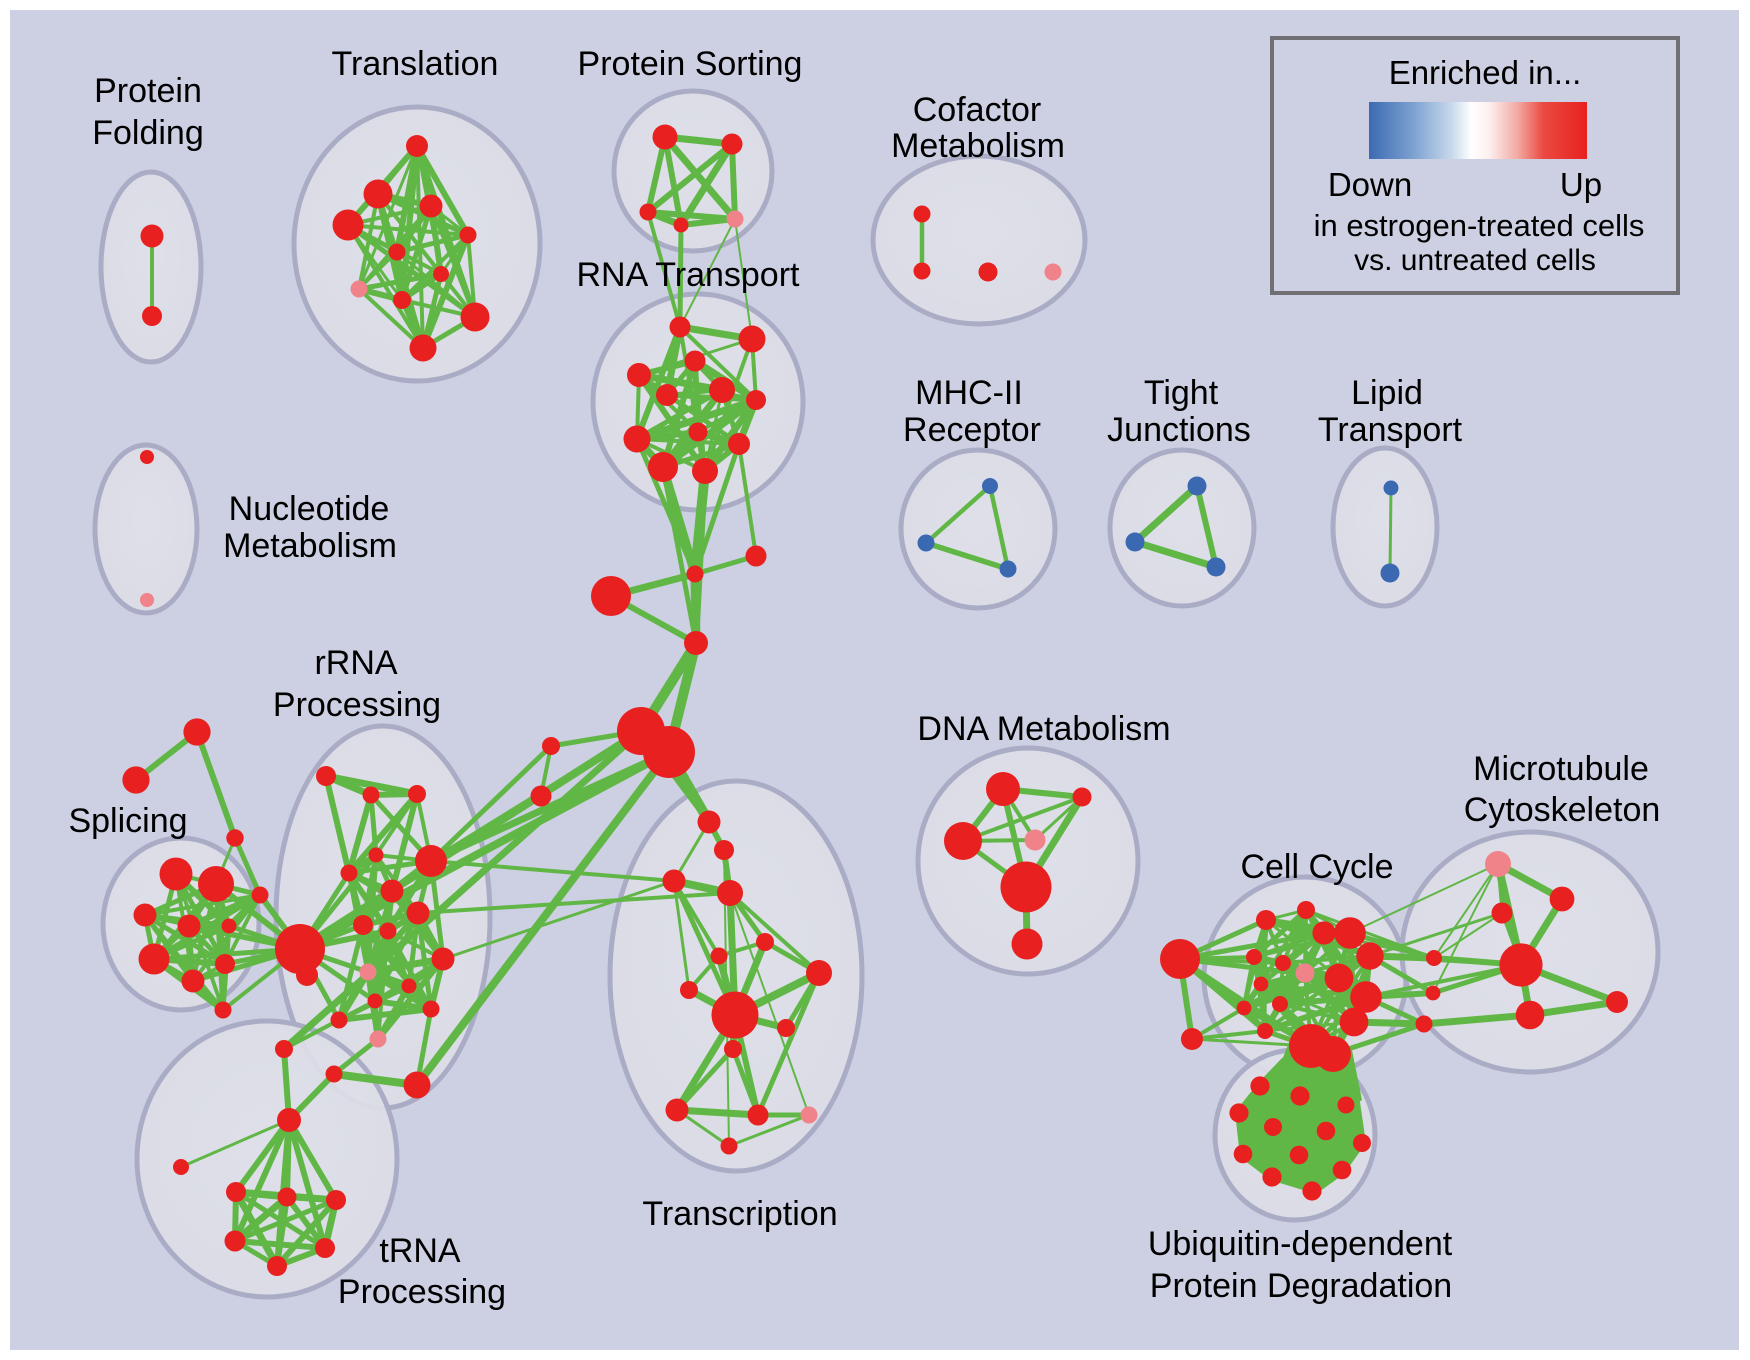  Describe the element at coordinates (127, 821) in the screenshot. I see `svg-text: Splicing` at that location.